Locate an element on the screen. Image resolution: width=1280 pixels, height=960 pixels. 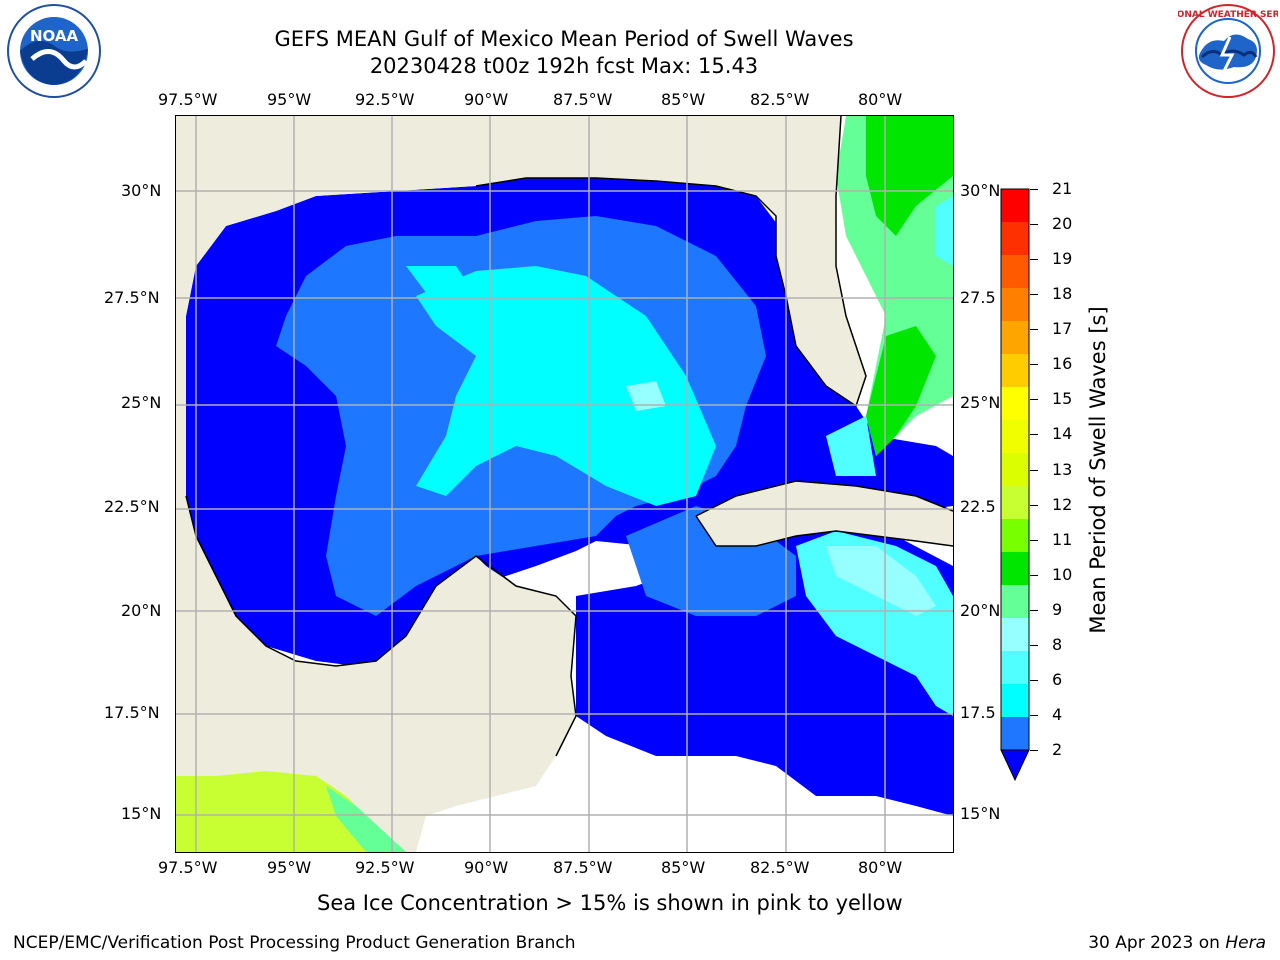
lon-label-top: 80°W is located at coordinates (880, 99).